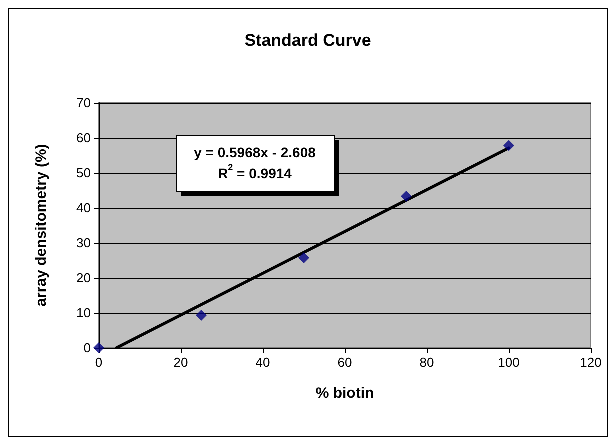  What do you see at coordinates (427, 362) in the screenshot?
I see `x-tick-label: 80` at bounding box center [427, 362].